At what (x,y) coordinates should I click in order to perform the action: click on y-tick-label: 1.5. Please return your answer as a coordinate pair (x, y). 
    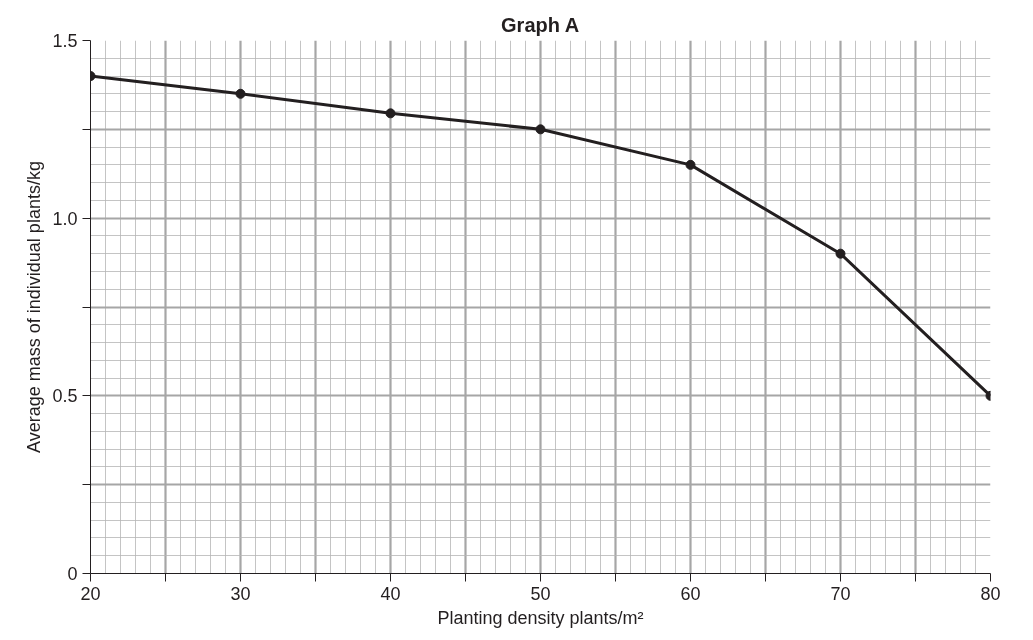
    Looking at the image, I should click on (65, 41).